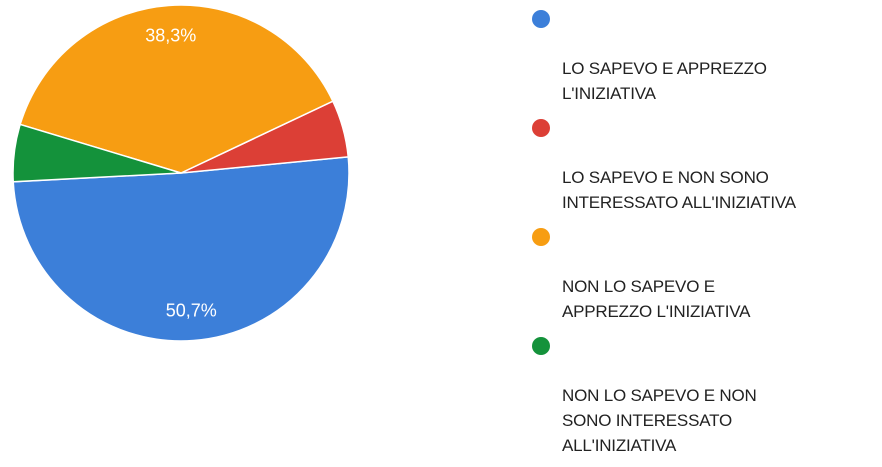 This screenshot has height=467, width=882. Describe the element at coordinates (191, 310) in the screenshot. I see `pie-slice-label-0: 50,7%` at that location.